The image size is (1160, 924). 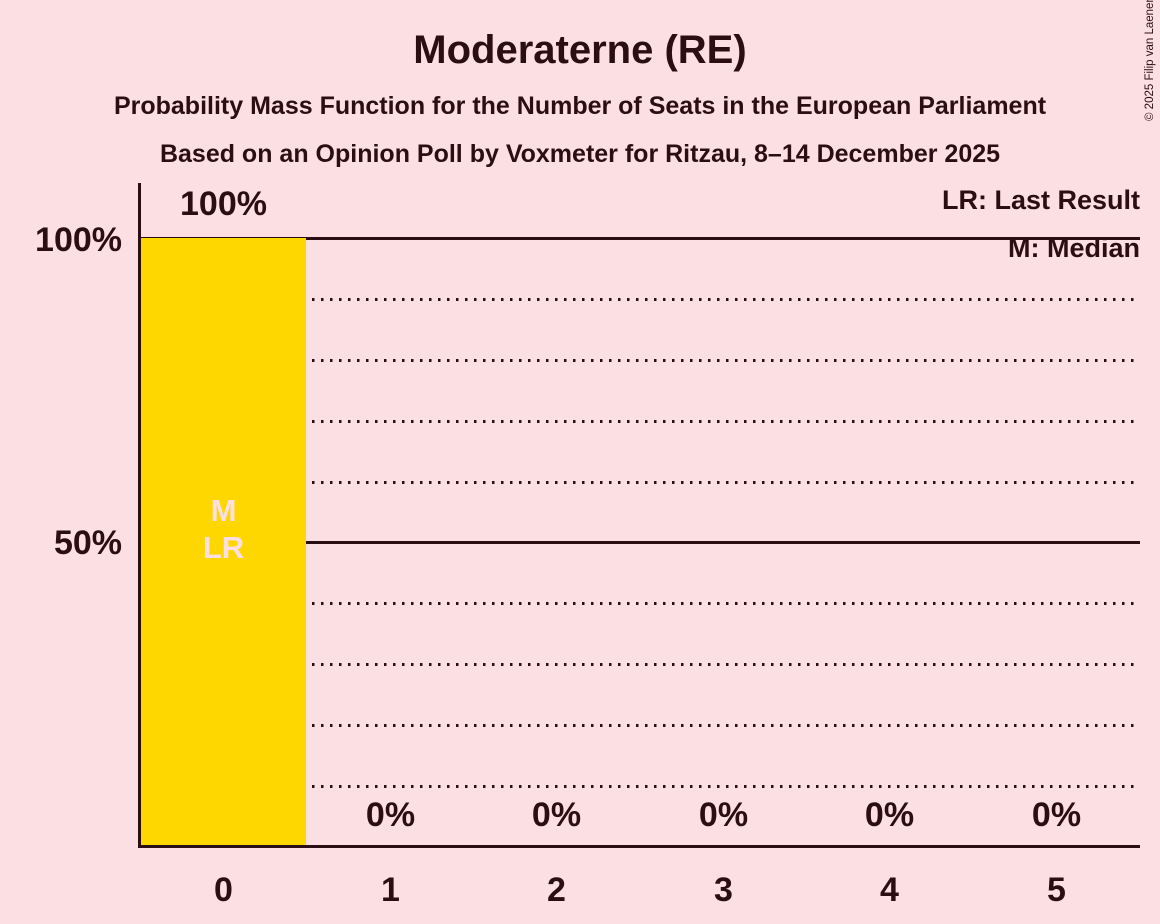 I want to click on median-marker-label: M, so click(x=223, y=510).